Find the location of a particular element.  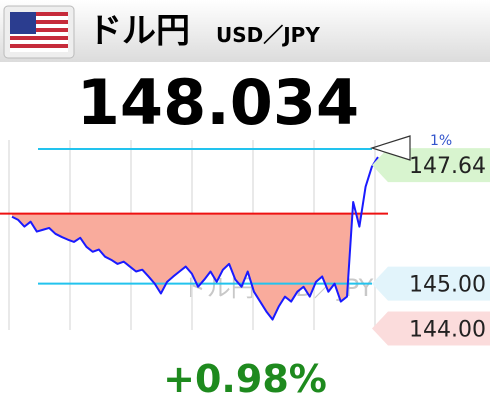

title: ドル円 is located at coordinates (139, 31).